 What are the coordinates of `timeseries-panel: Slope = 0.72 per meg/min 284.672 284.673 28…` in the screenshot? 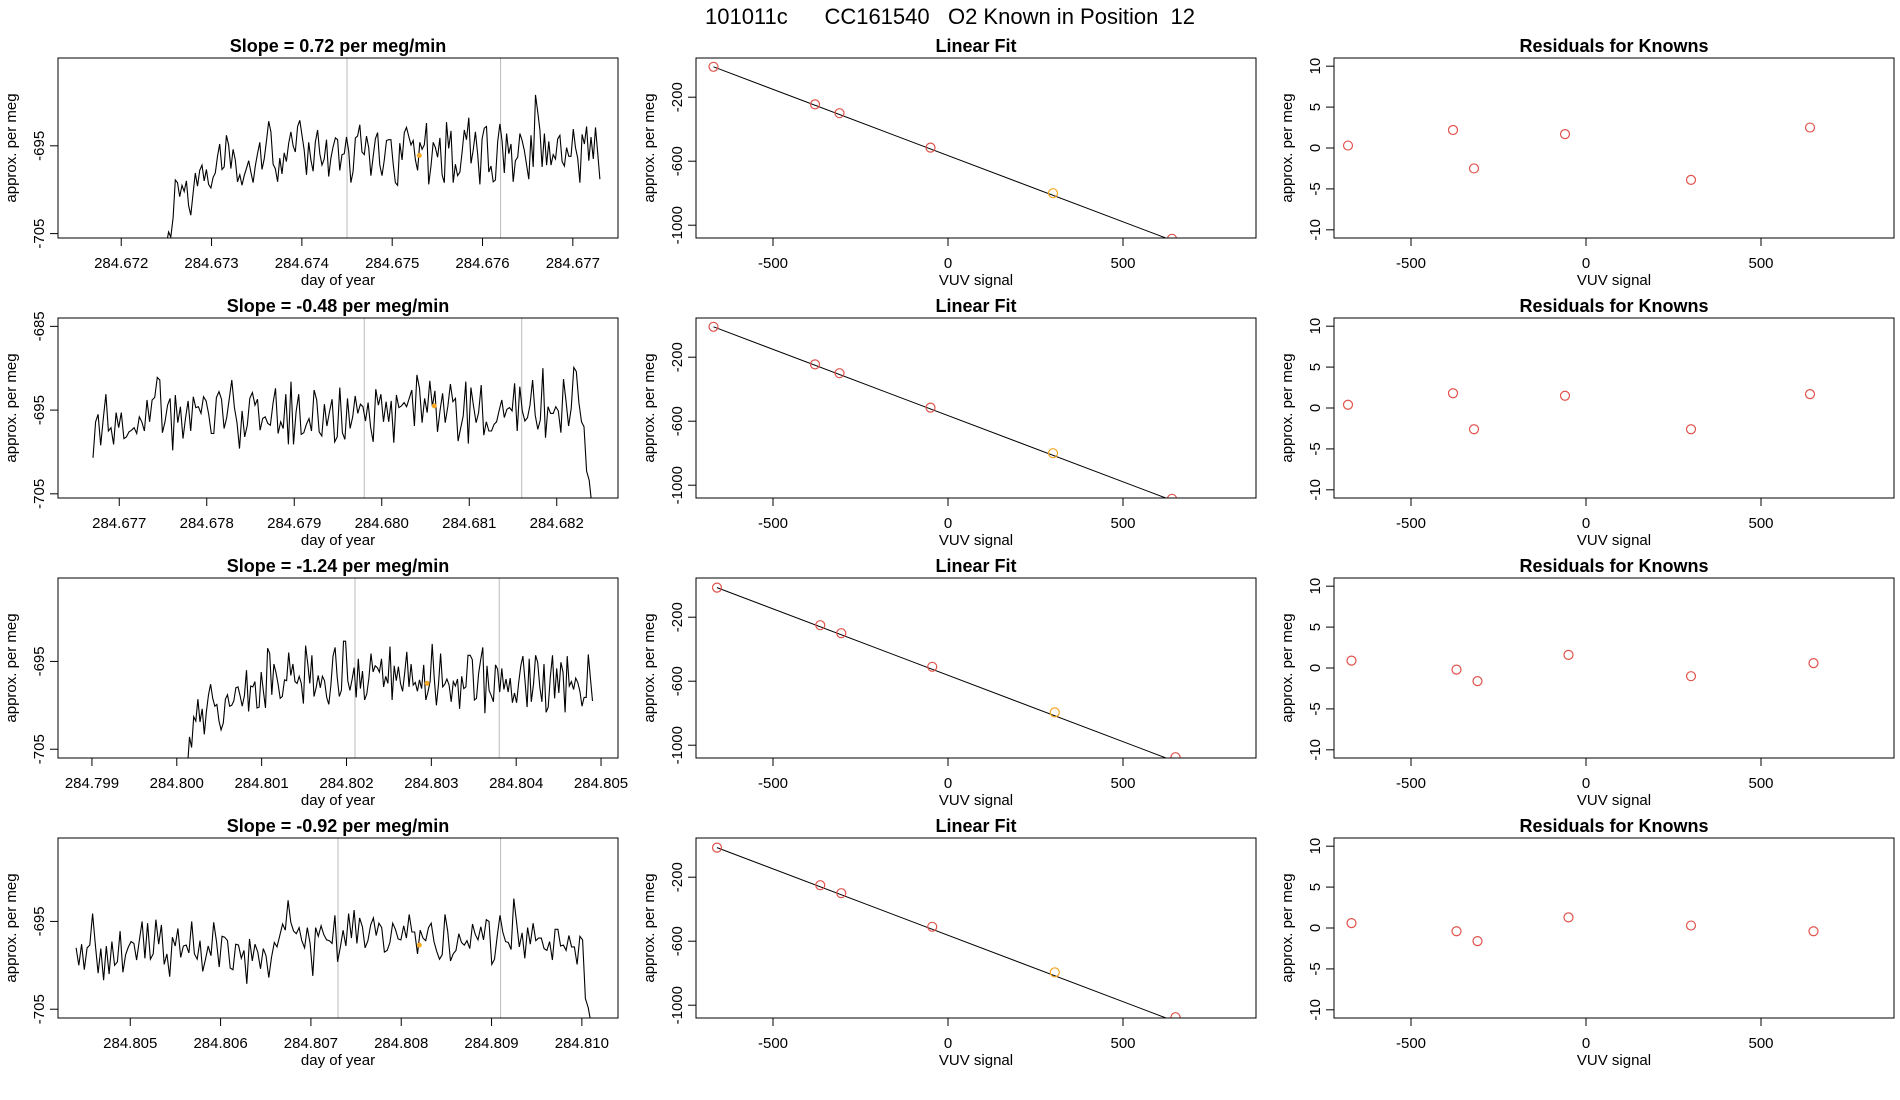 It's located at (311, 162).